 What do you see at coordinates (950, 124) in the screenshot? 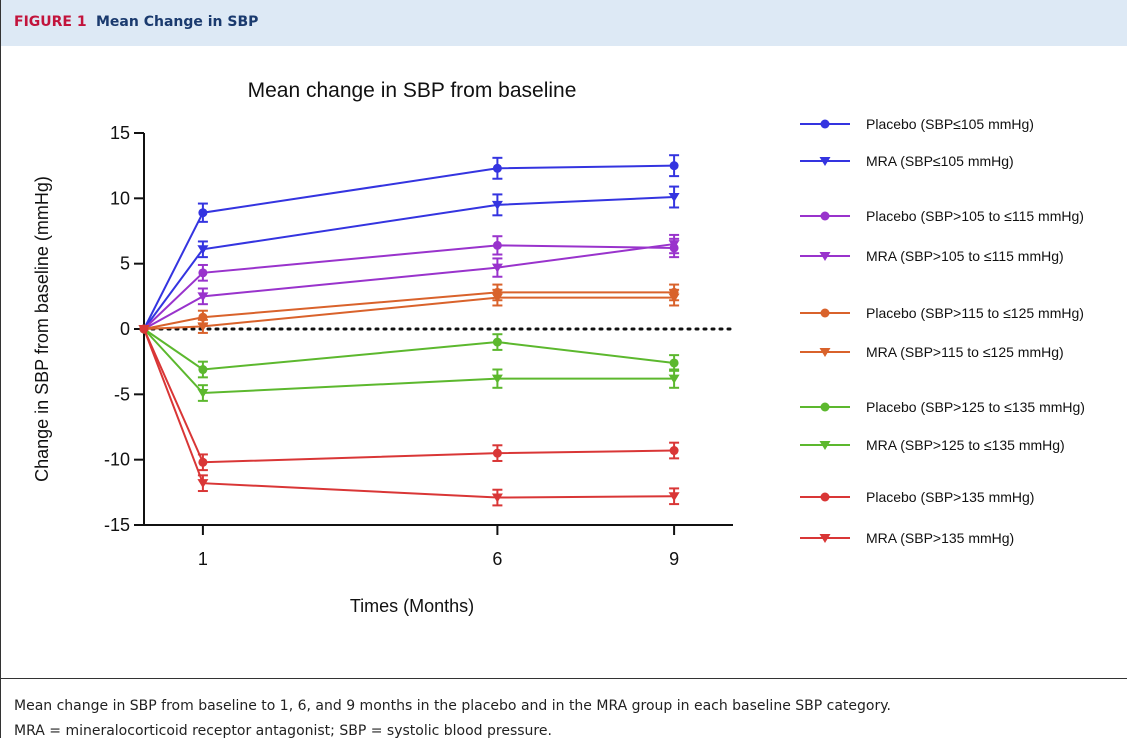
I see `legend-label: Placebo (SBP≤105 mmHg)` at bounding box center [950, 124].